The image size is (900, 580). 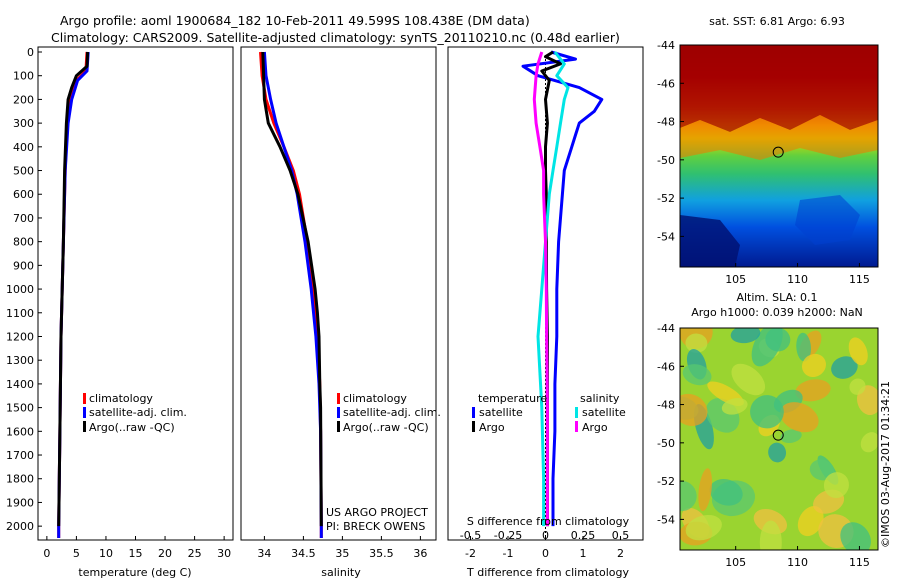 What do you see at coordinates (779, 137) in the screenshot?
I see `sst-front-orange` at bounding box center [779, 137].